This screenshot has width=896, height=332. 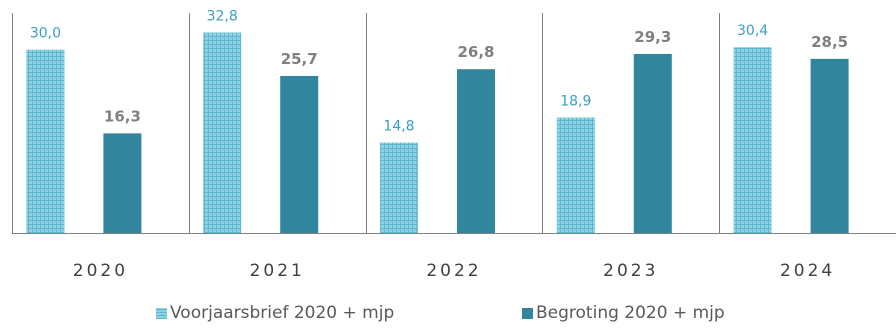 What do you see at coordinates (399, 187) in the screenshot?
I see `bar-voorjaarsbrief-2022` at bounding box center [399, 187].